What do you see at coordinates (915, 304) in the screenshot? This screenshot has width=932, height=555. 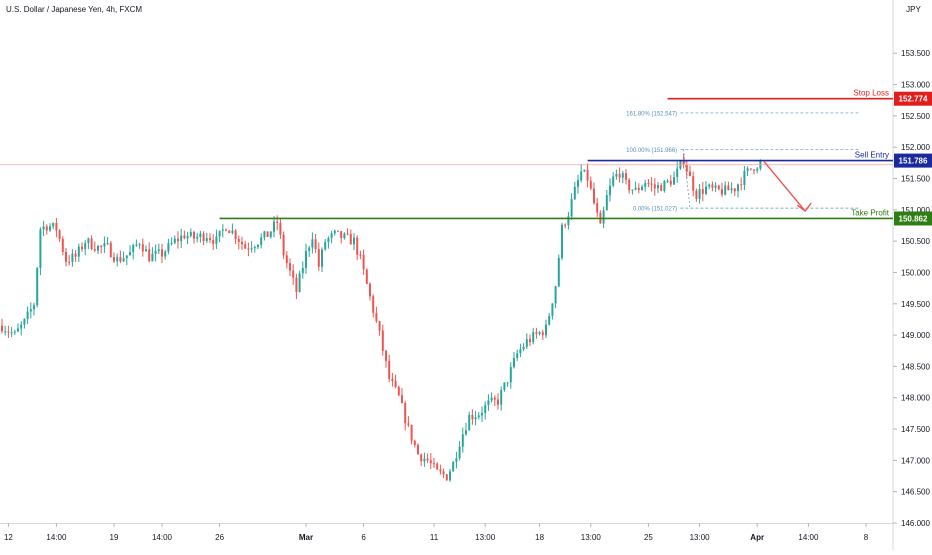 I see `y-tick-label: 149.500` at bounding box center [915, 304].